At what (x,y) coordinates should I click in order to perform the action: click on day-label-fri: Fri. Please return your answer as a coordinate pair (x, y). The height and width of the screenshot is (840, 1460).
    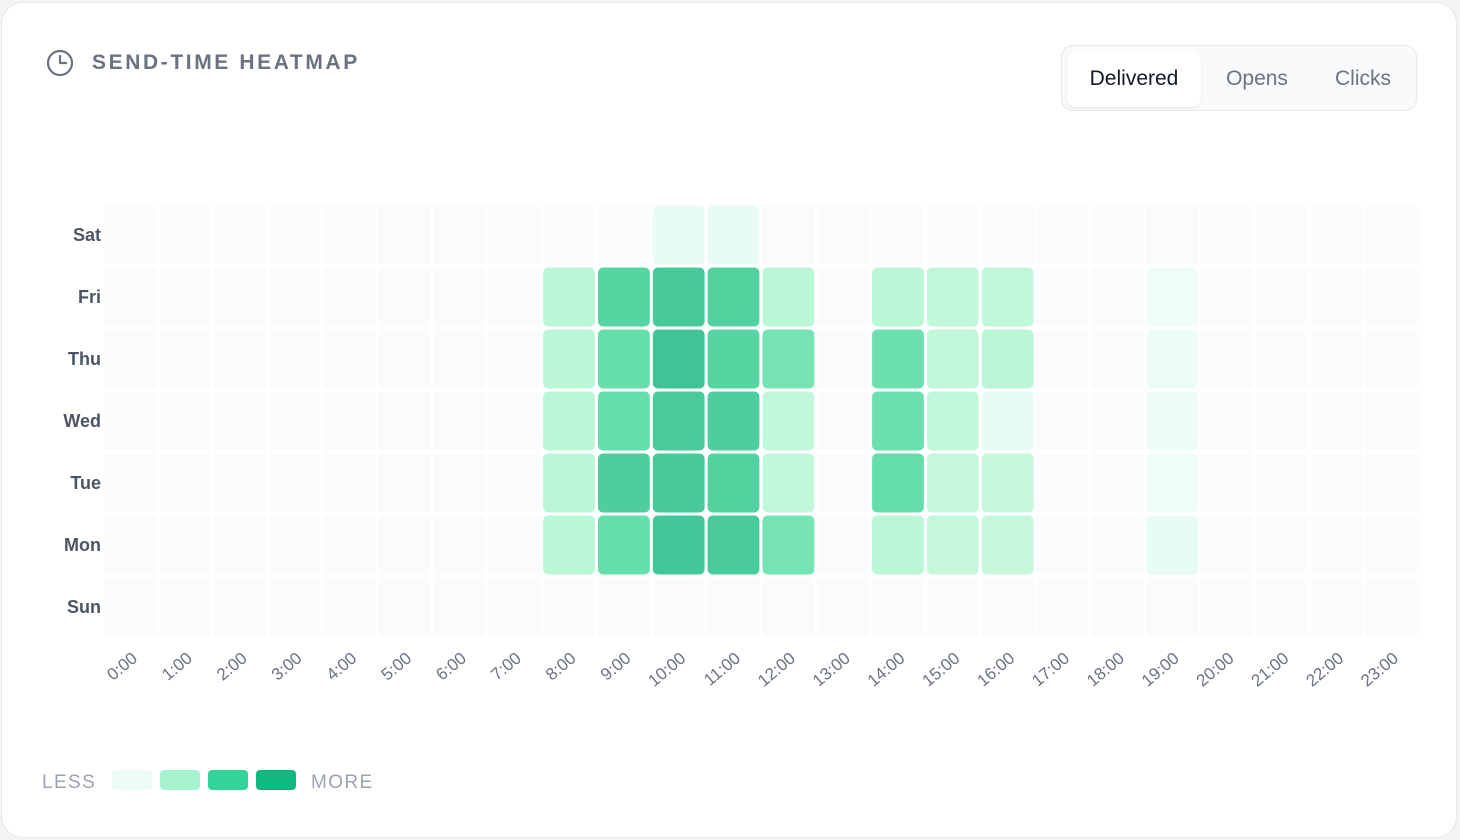
    Looking at the image, I should click on (89, 297).